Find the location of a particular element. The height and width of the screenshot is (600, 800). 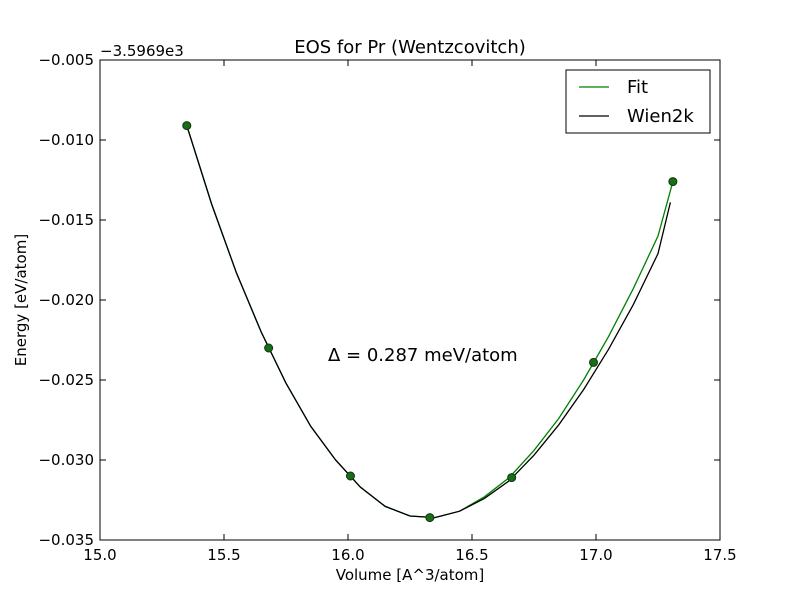

y-tick-label: −0.020 is located at coordinates (66, 300).